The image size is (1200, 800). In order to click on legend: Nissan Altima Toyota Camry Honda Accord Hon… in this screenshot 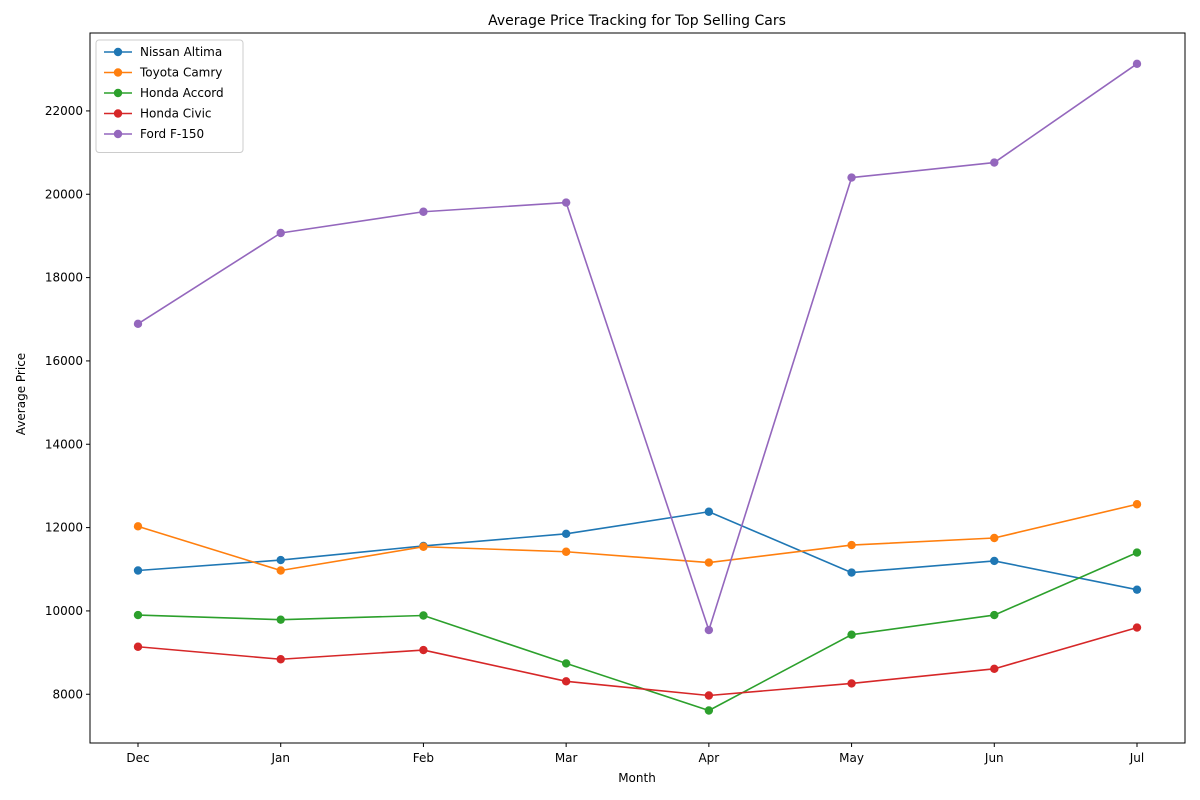, I will do `click(169, 96)`.